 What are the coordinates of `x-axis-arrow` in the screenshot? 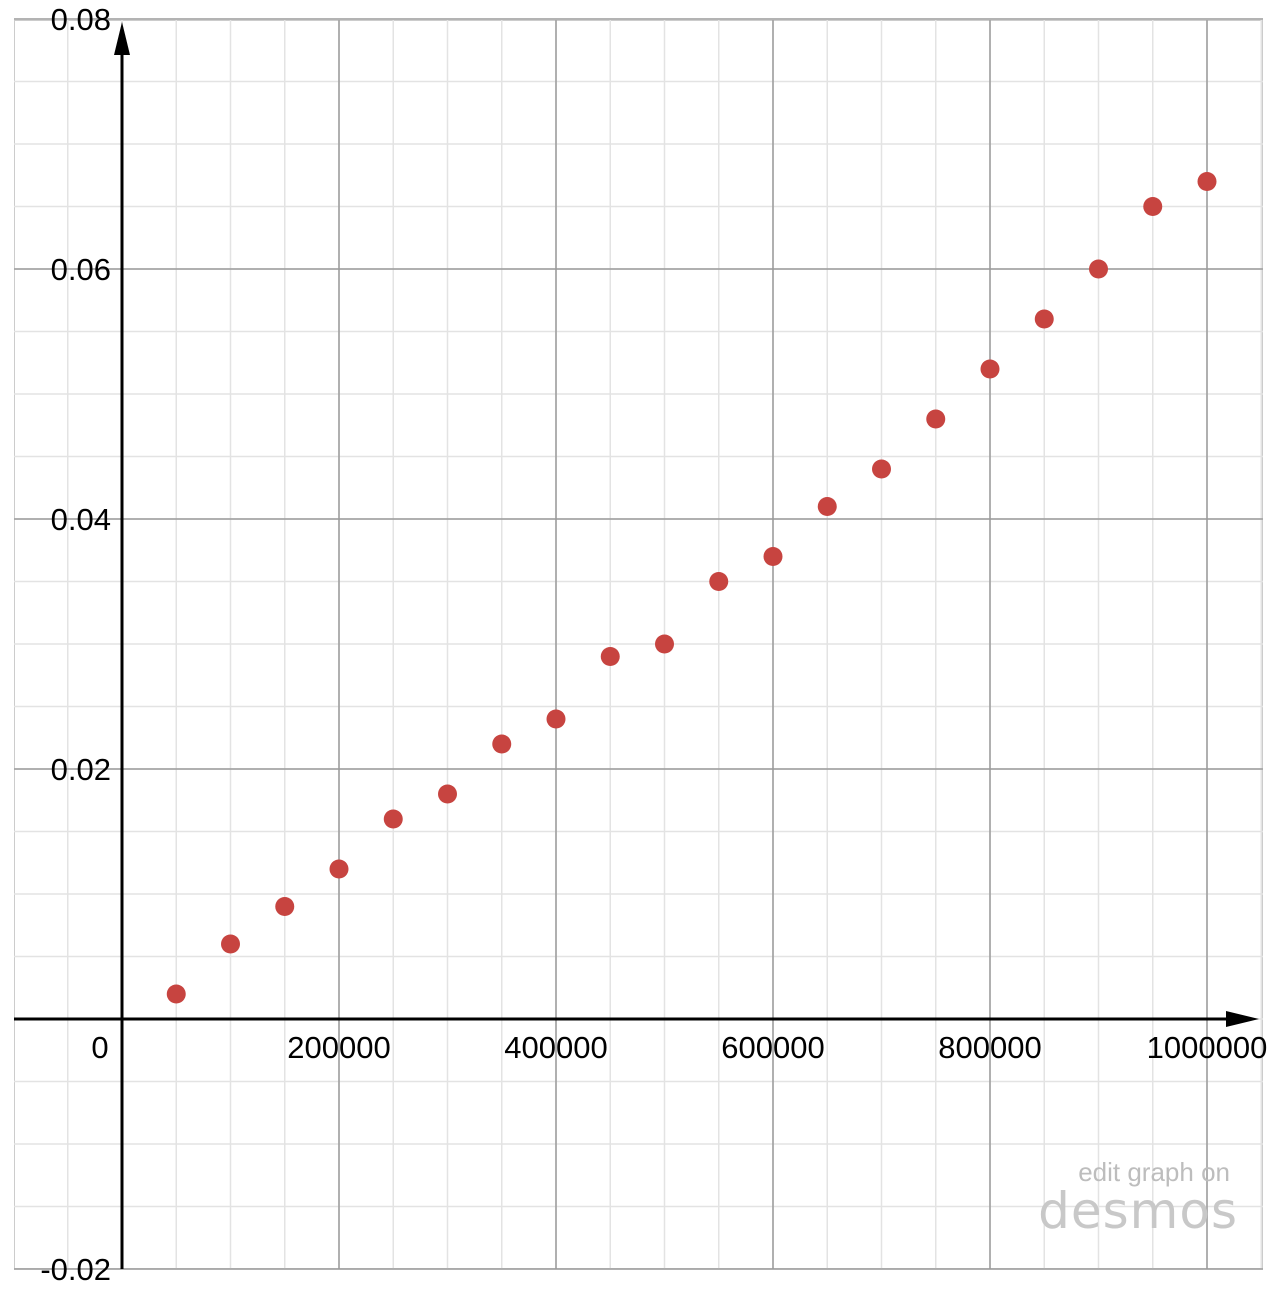 It's located at (1242, 1019).